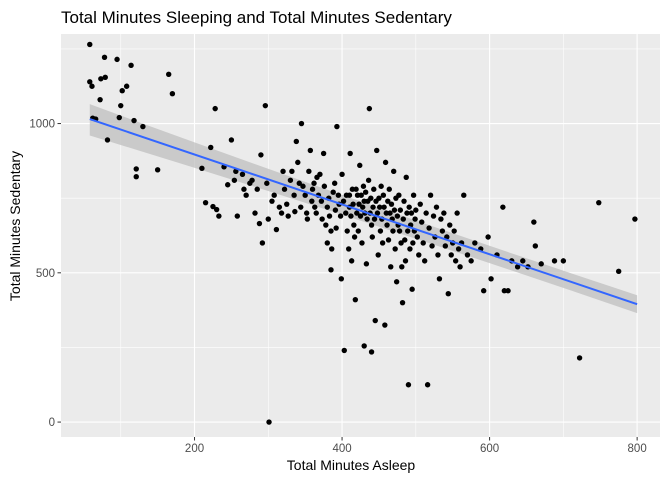 Image resolution: width=672 pixels, height=480 pixels. Describe the element at coordinates (45, 274) in the screenshot. I see `y-tick-label: 500` at that location.